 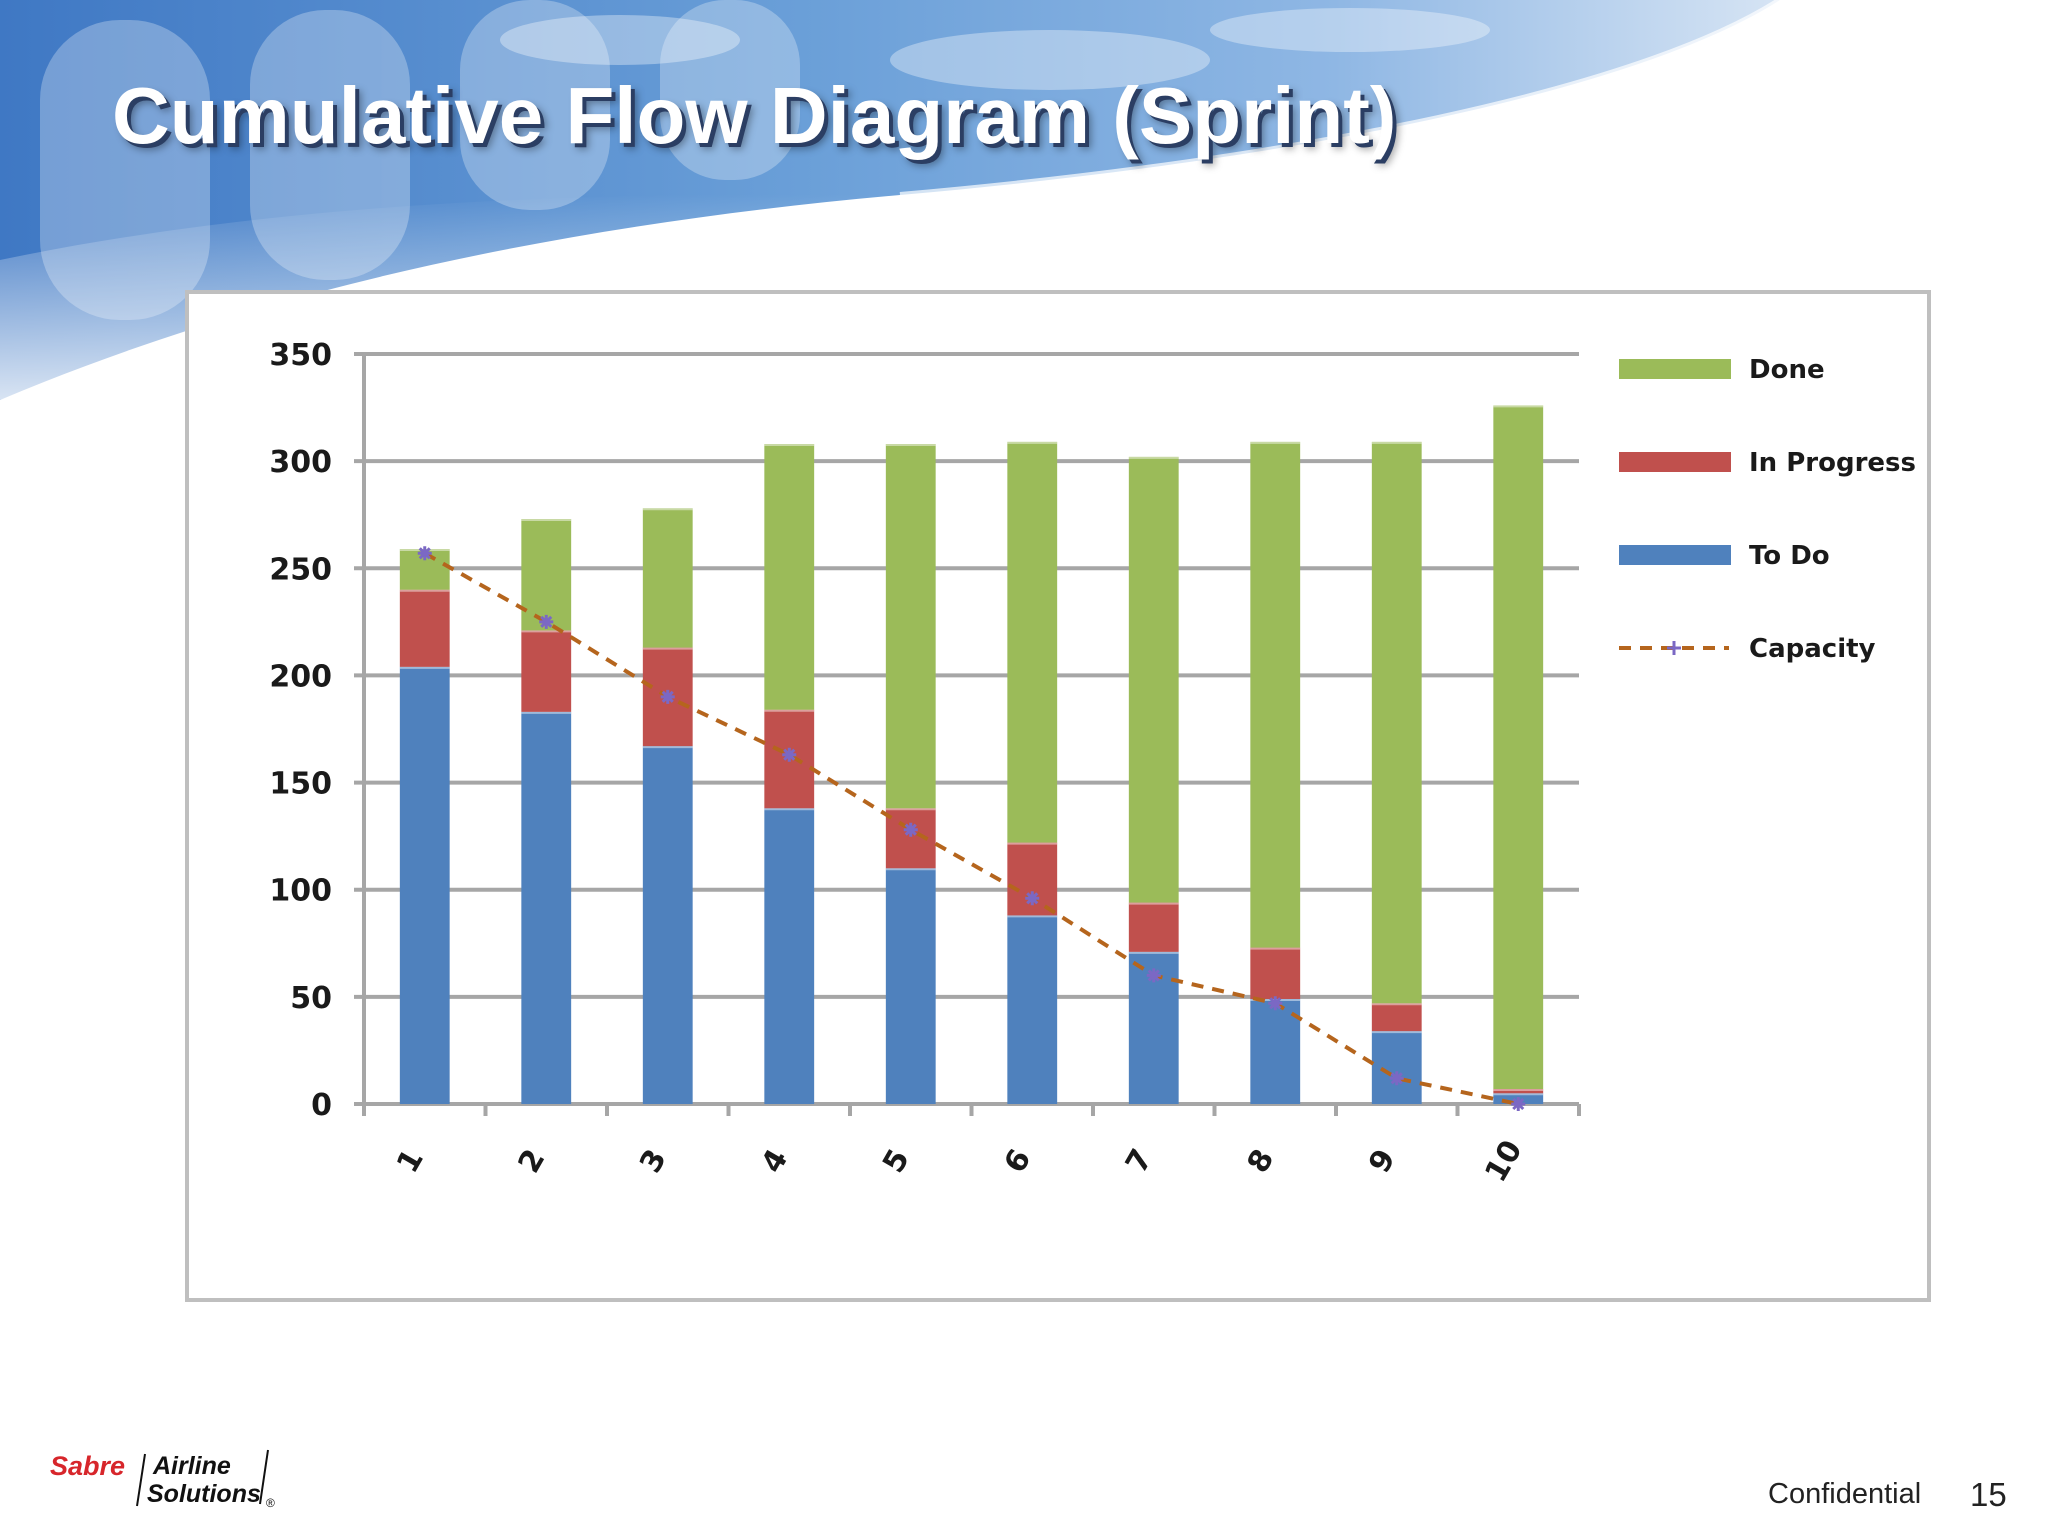 I want to click on logo-mark: ®, so click(x=270, y=1503).